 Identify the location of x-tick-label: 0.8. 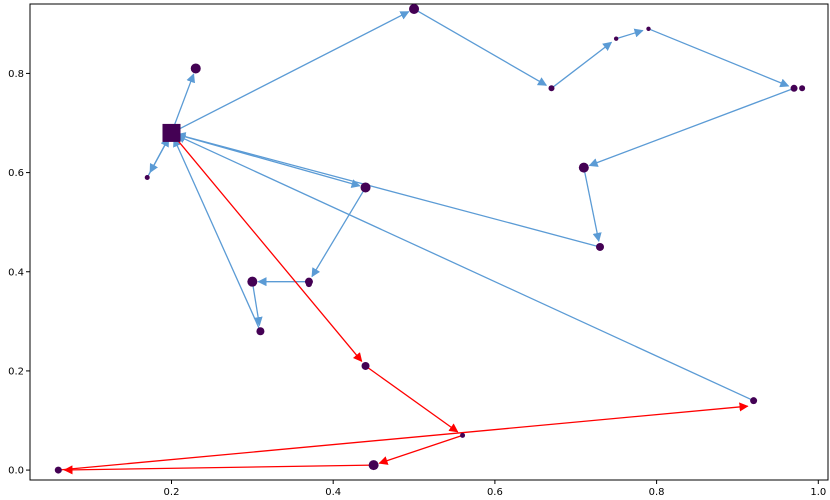
(657, 492).